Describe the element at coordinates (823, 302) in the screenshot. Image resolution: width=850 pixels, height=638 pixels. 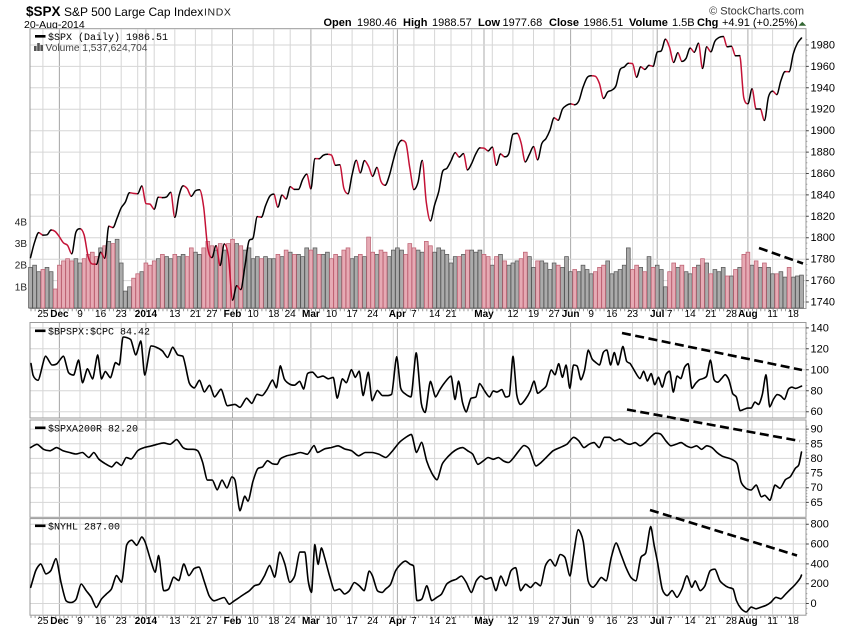
I see `svg-text: 1740` at that location.